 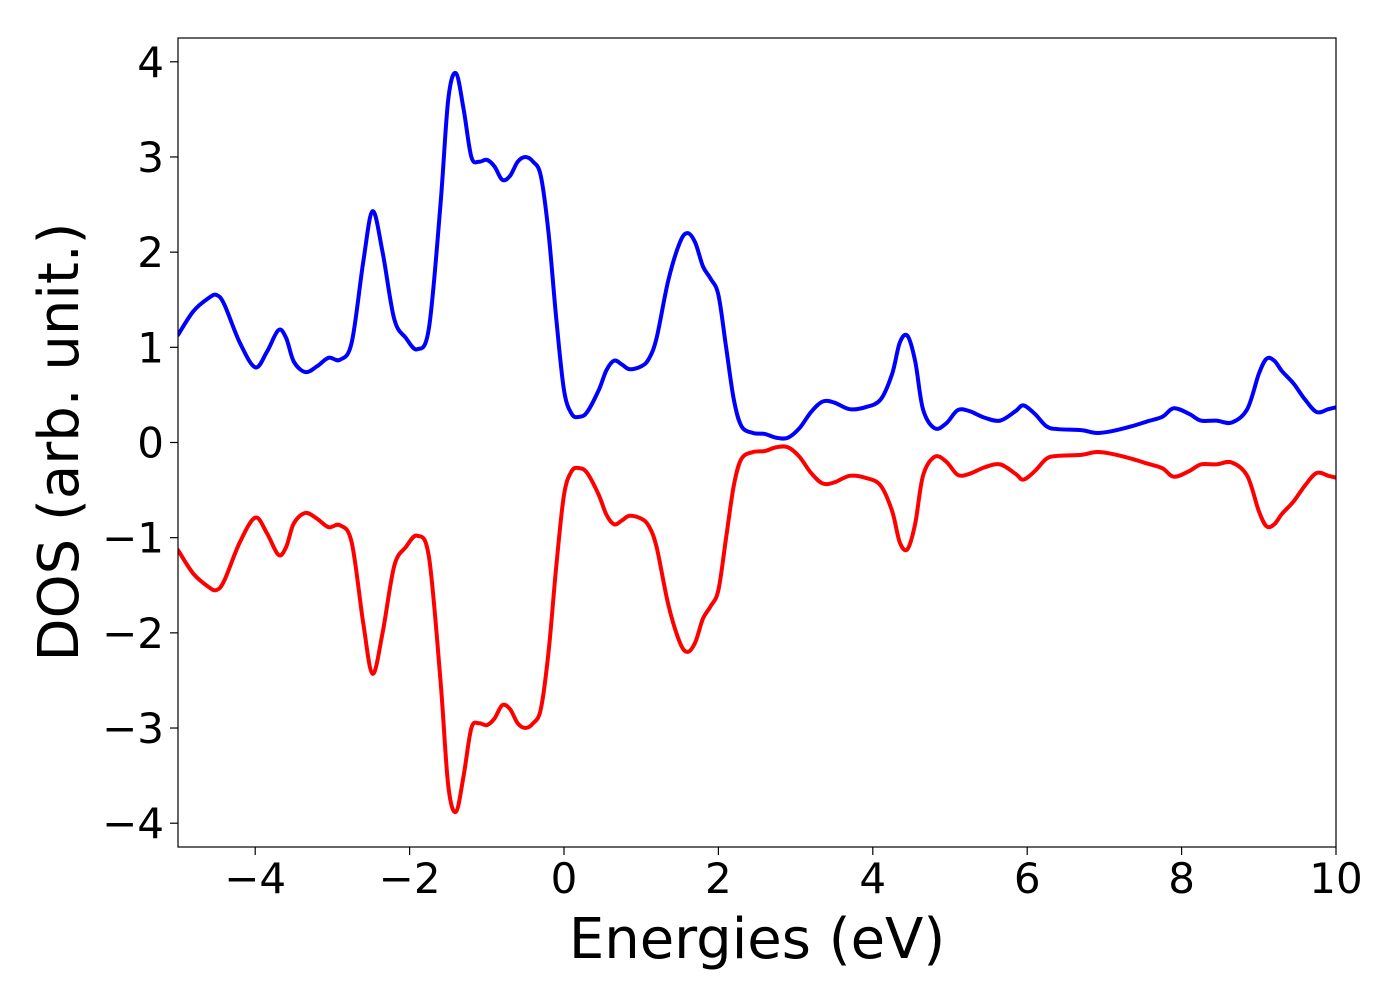 I want to click on x-tick-label: 6, so click(x=1027, y=878).